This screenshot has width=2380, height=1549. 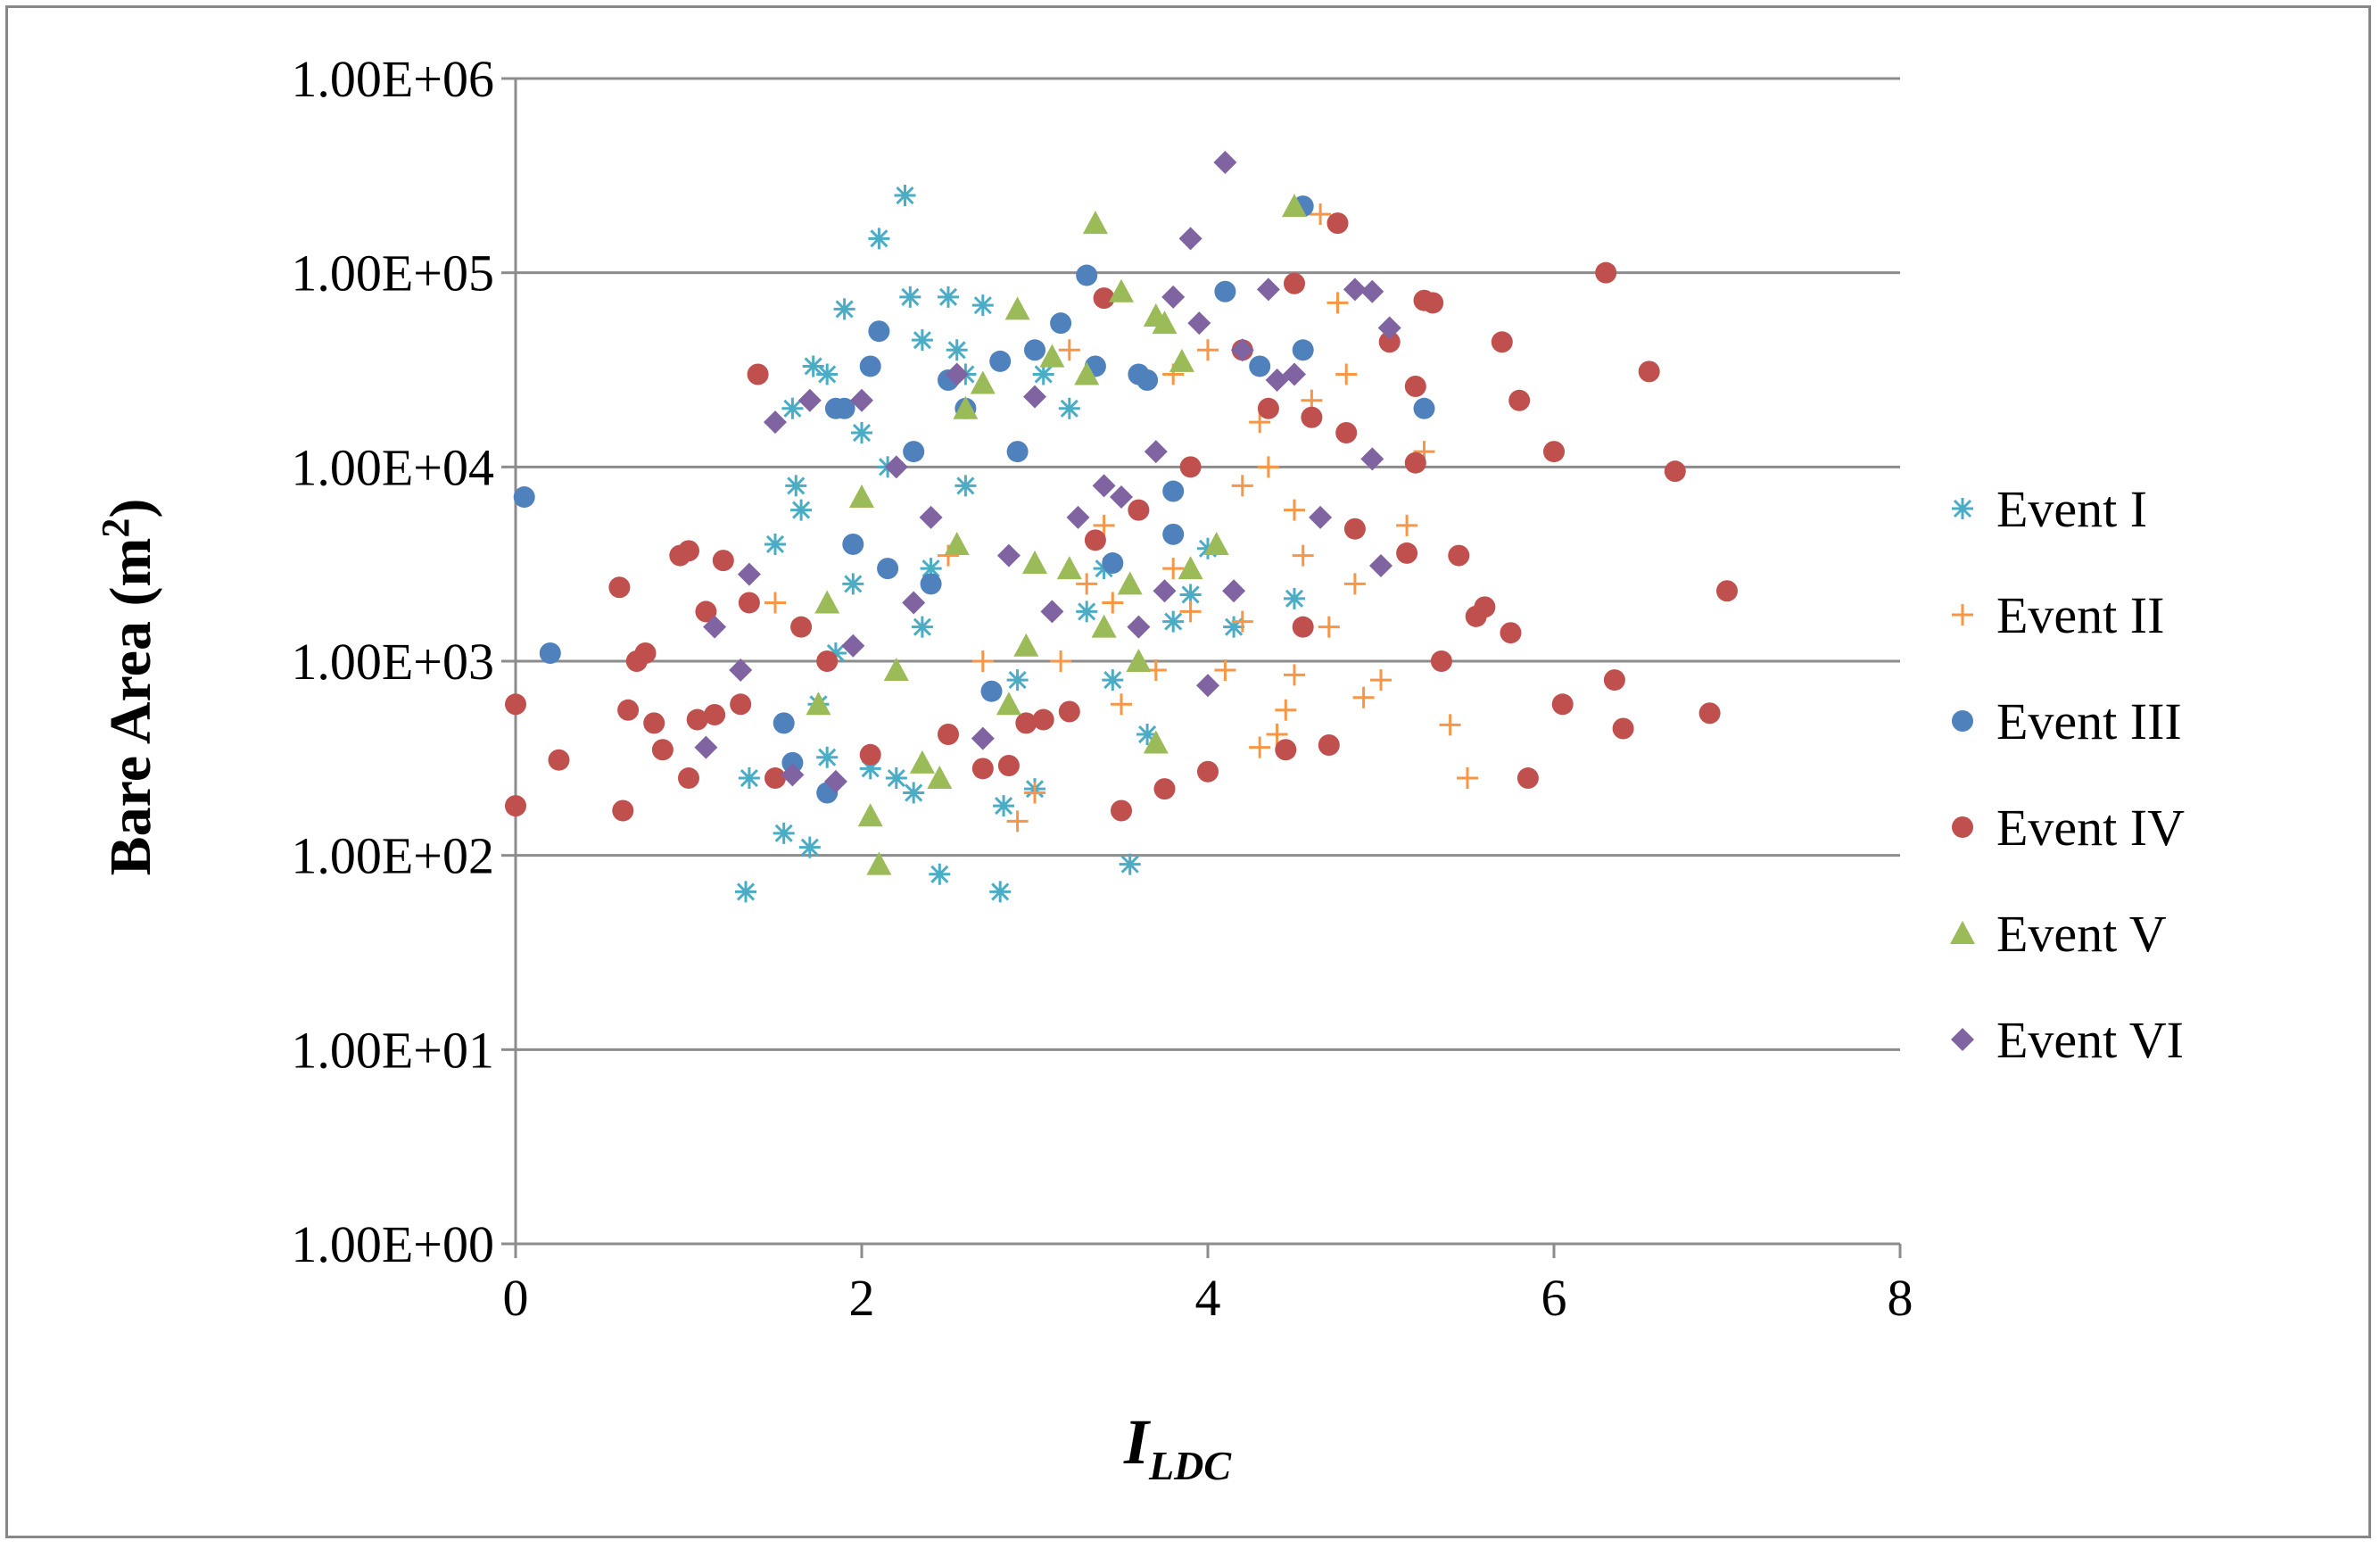 What do you see at coordinates (129, 687) in the screenshot?
I see `y-axis-title: Bare Area (m2)` at bounding box center [129, 687].